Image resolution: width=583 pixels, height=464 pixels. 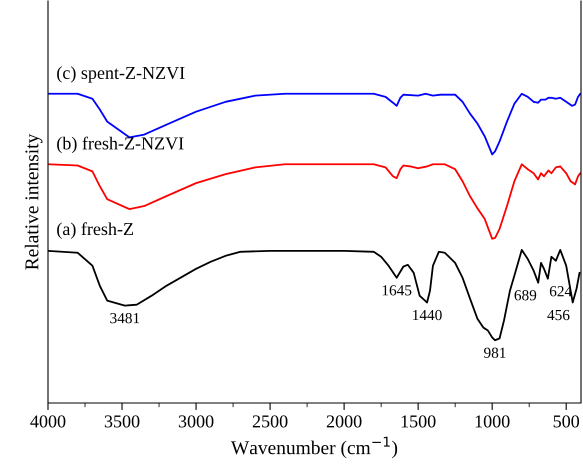 I want to click on x-tick-label: 3000, so click(x=196, y=421).